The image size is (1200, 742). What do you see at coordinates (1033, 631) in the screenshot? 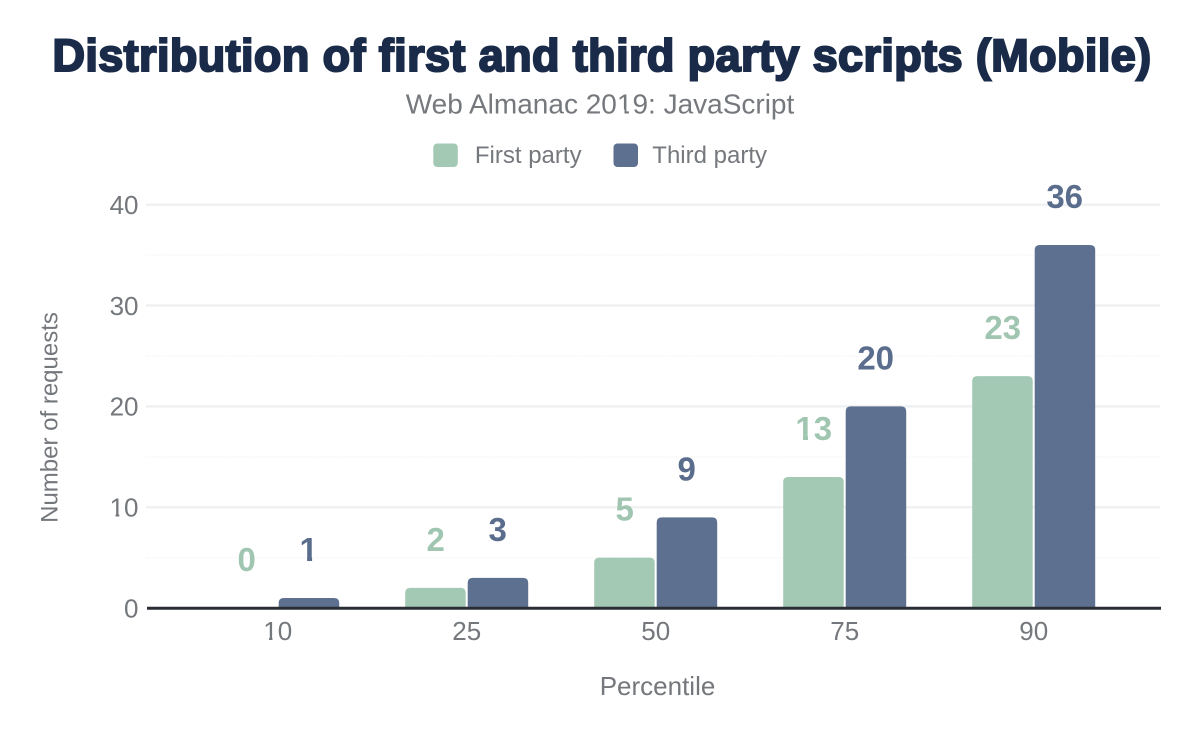
I see `svg-text: 90` at bounding box center [1033, 631].